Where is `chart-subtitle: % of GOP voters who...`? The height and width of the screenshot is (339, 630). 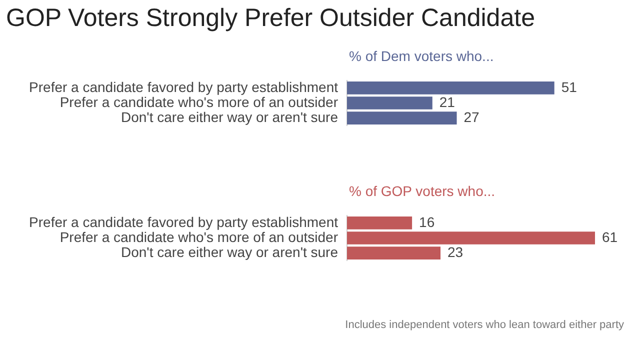 chart-subtitle: % of GOP voters who... is located at coordinates (422, 191).